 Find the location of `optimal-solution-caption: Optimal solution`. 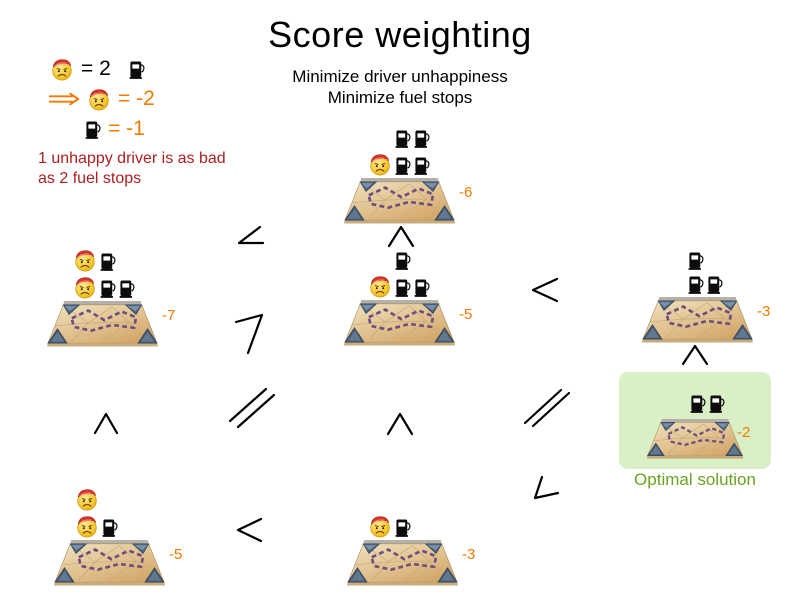

optimal-solution-caption: Optimal solution is located at coordinates (695, 479).